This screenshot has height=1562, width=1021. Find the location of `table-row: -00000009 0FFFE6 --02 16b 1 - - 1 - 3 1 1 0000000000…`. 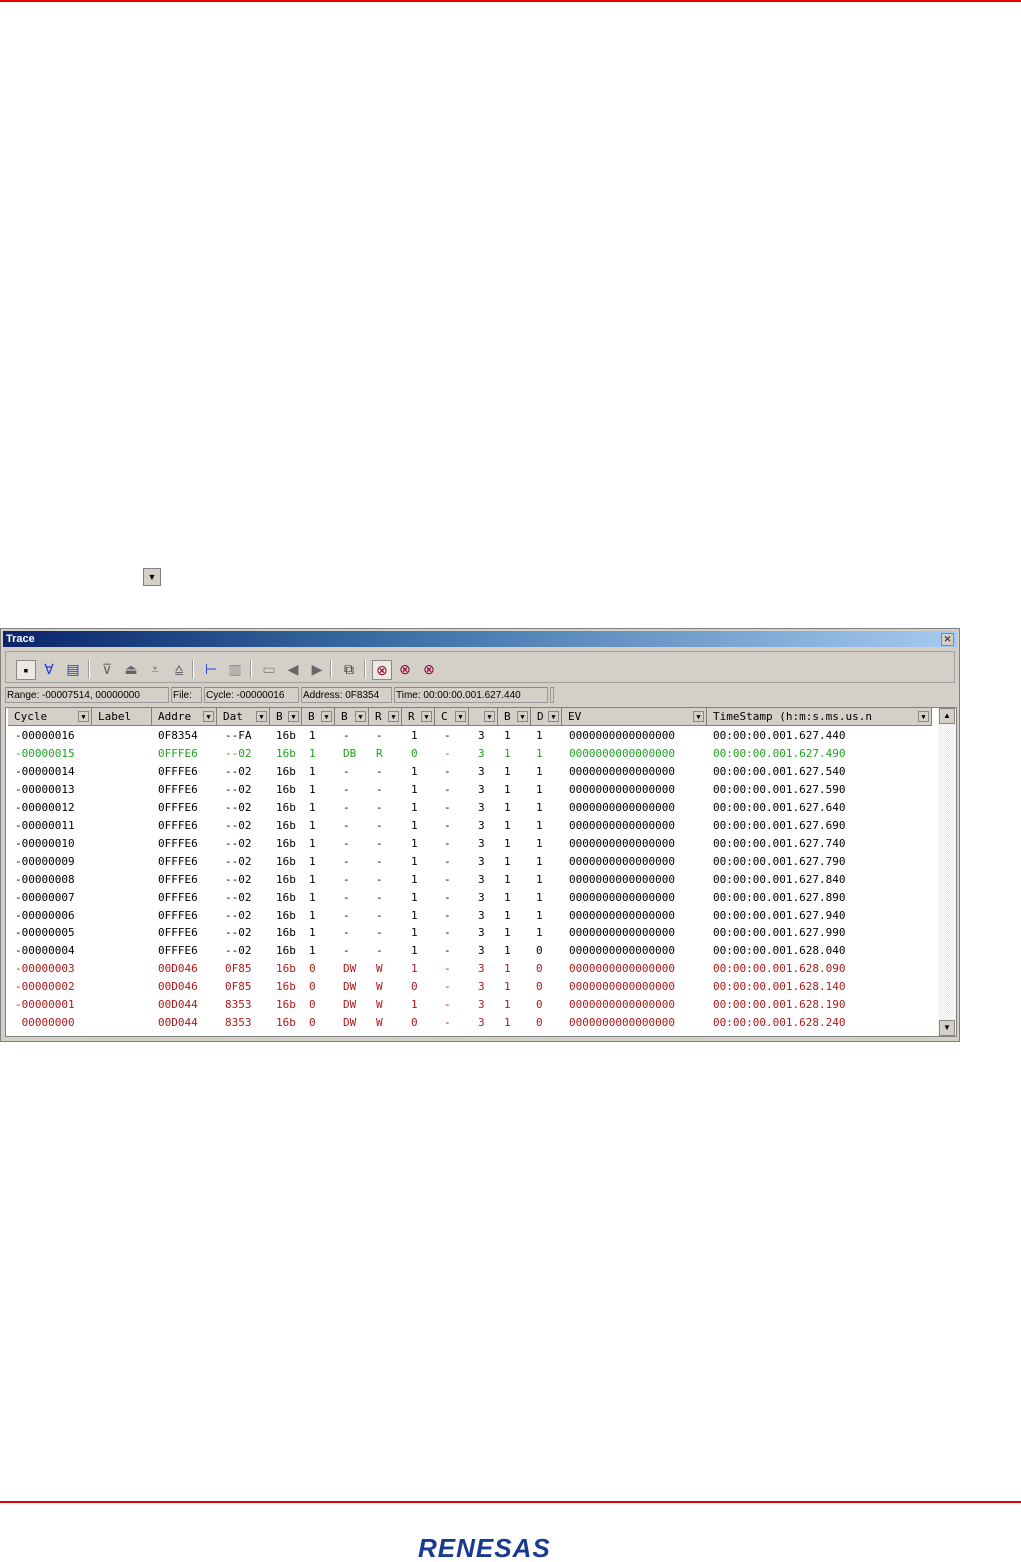

table-row: -00000009 0FFFE6 --02 16b 1 - - 1 - 3 1 1 0000000000… is located at coordinates (471, 862).